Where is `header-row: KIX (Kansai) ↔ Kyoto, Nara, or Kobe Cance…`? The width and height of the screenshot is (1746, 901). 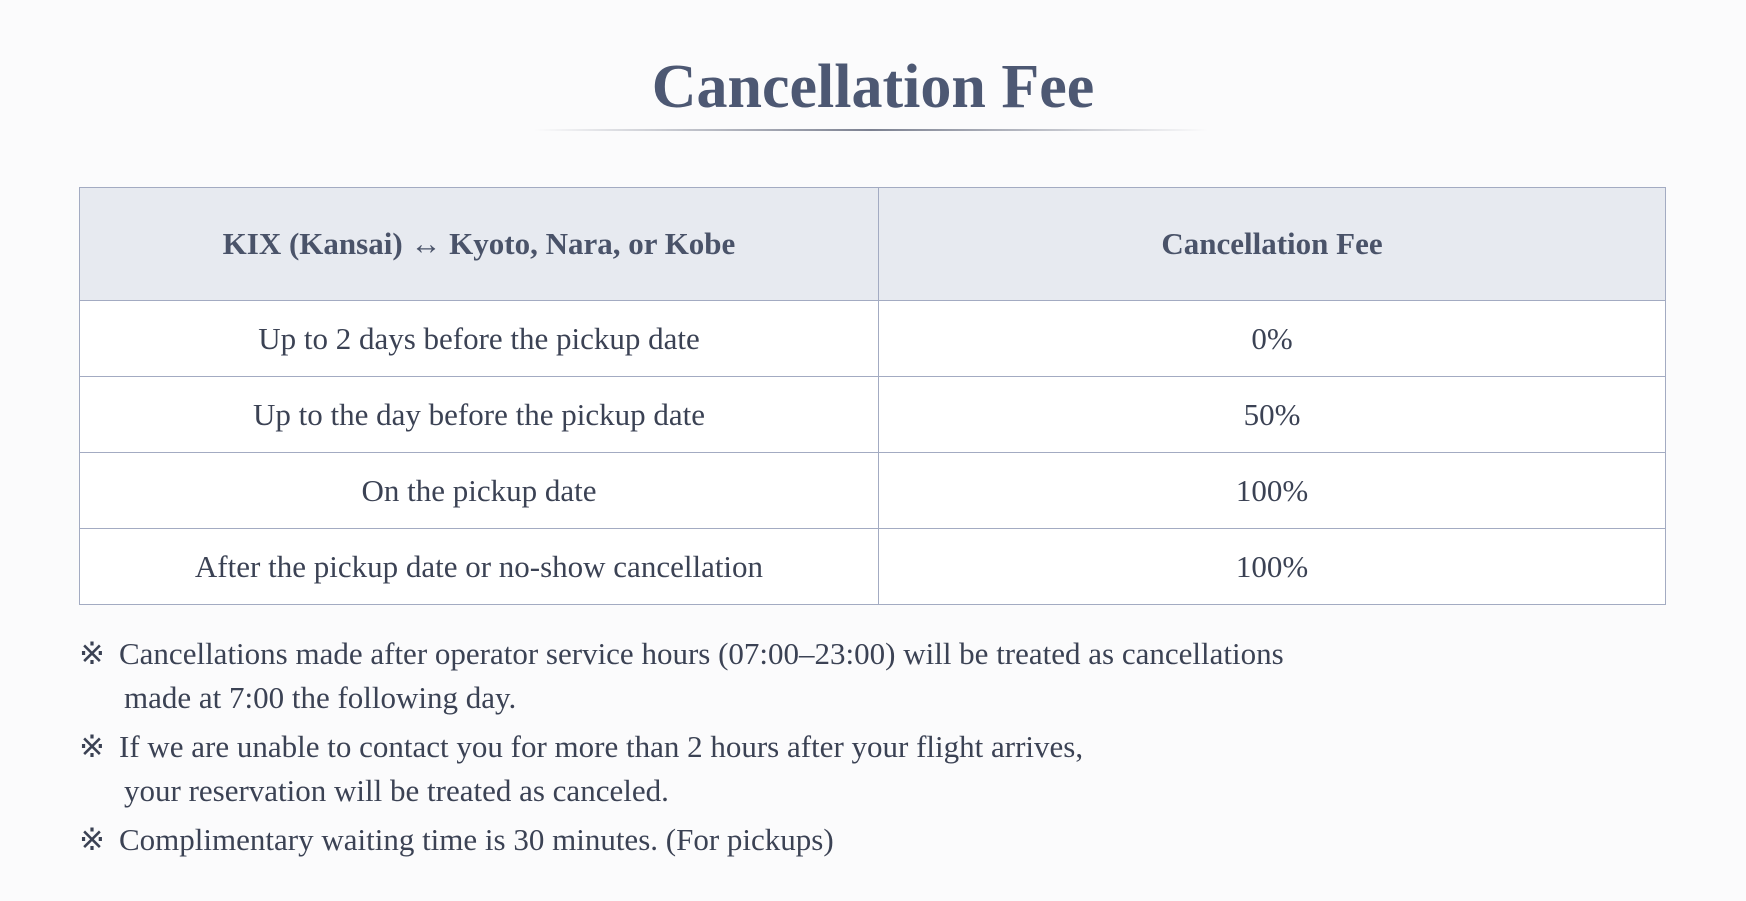 header-row: KIX (Kansai) ↔ Kyoto, Nara, or Kobe Cance… is located at coordinates (872, 244).